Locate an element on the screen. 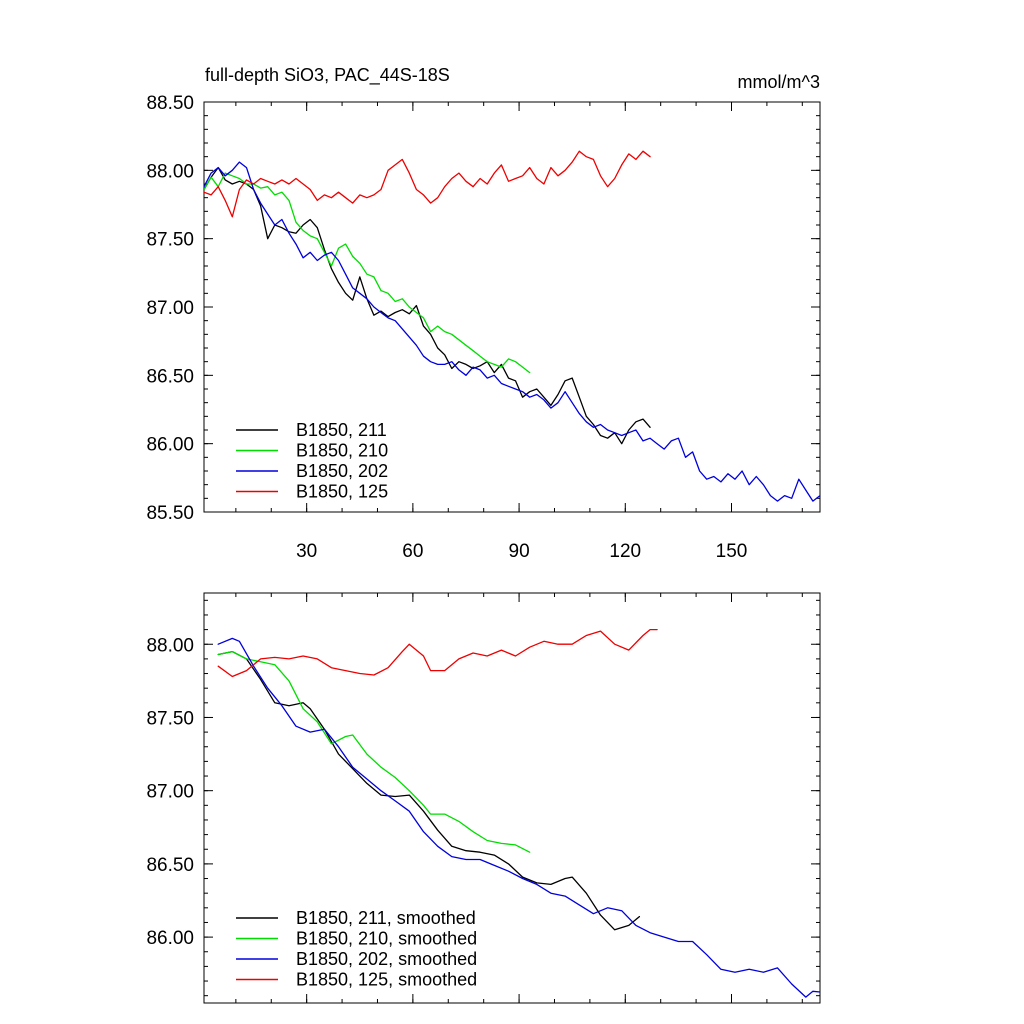 This screenshot has width=1024, height=1024. series-line-b1850-125-smoothed is located at coordinates (437, 653).